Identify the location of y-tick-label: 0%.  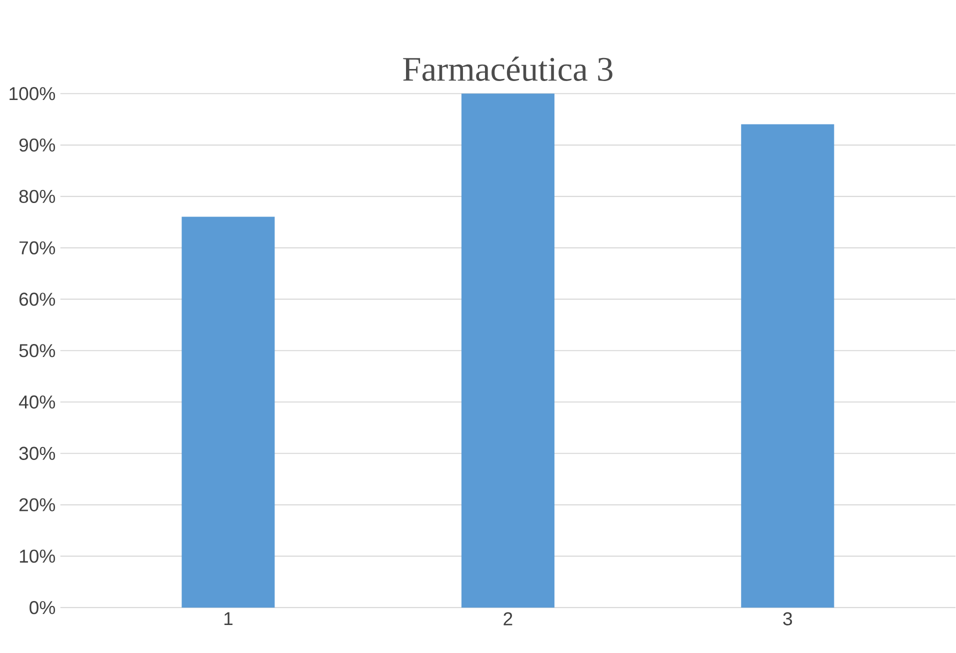
(43, 607).